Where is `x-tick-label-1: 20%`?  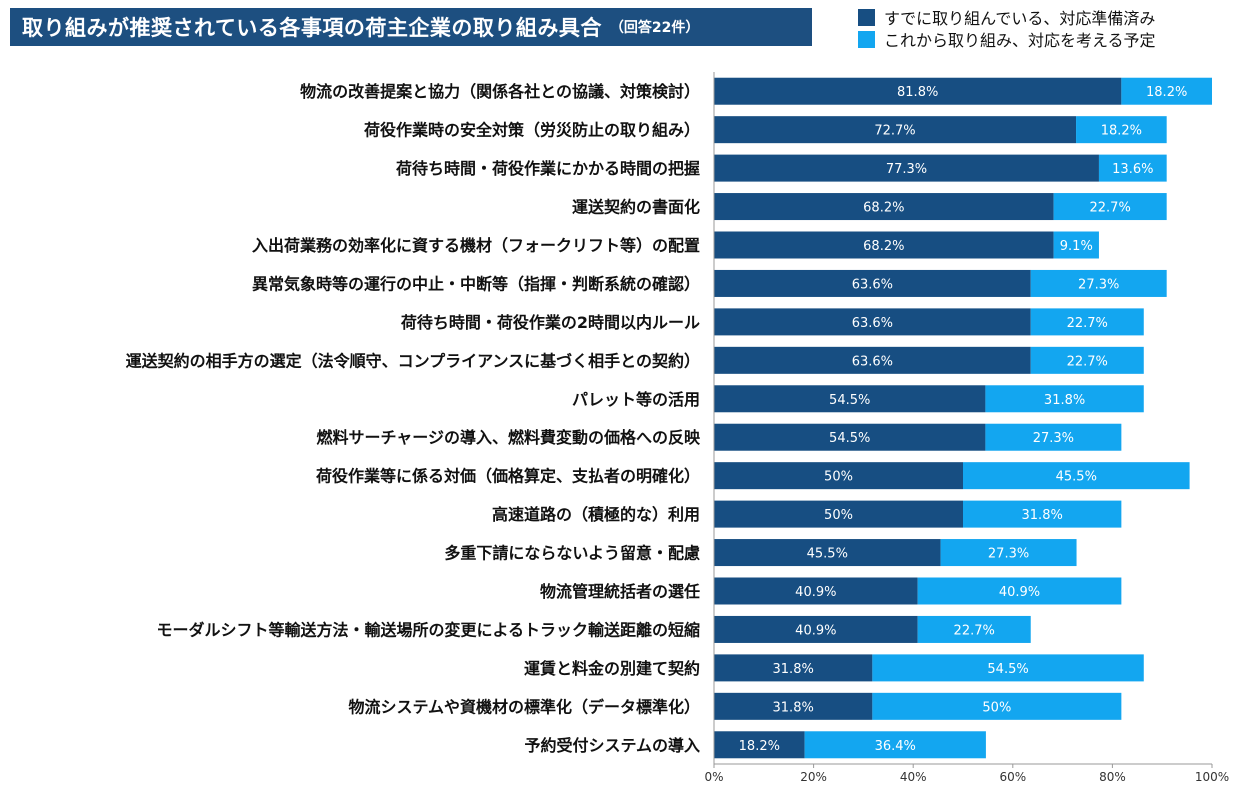
x-tick-label-1: 20% is located at coordinates (813, 777).